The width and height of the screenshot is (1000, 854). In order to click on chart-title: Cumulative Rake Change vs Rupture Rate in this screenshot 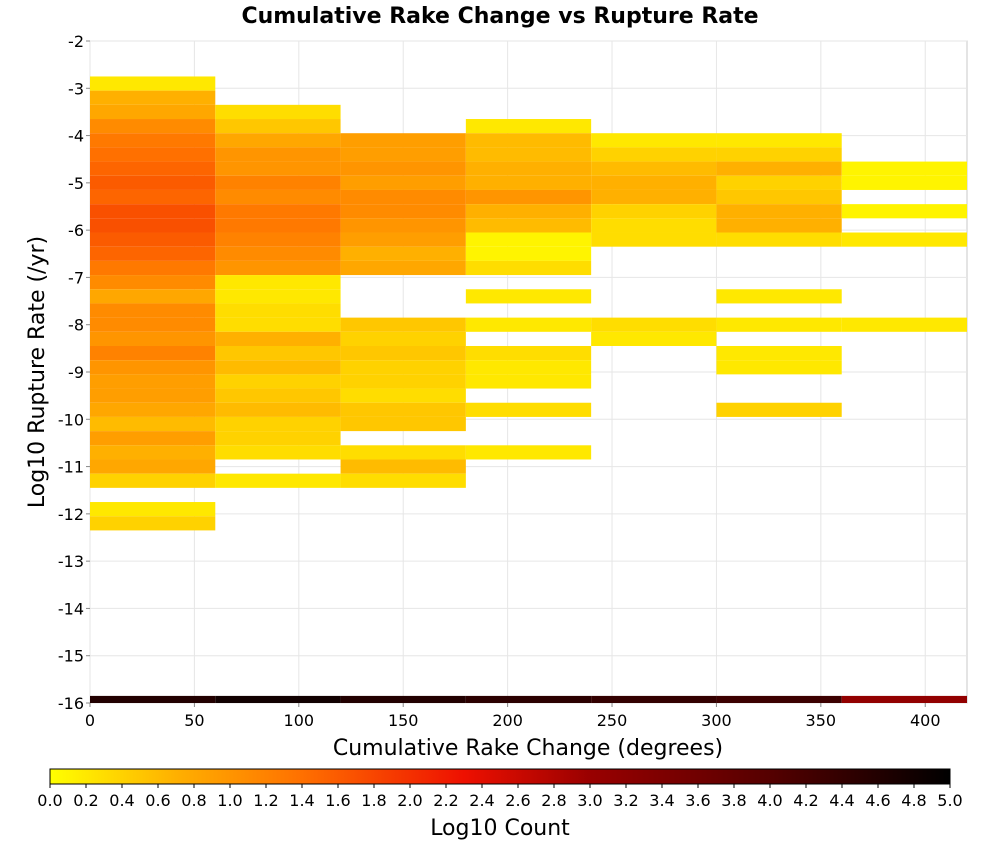, I will do `click(499, 16)`.